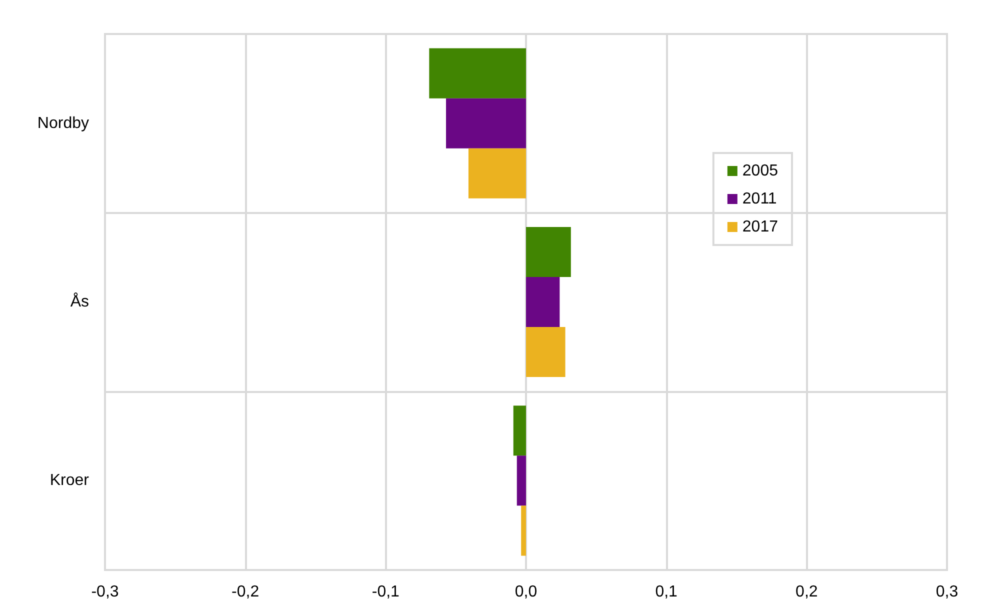  Describe the element at coordinates (246, 592) in the screenshot. I see `x-tick-label: -0,2` at that location.